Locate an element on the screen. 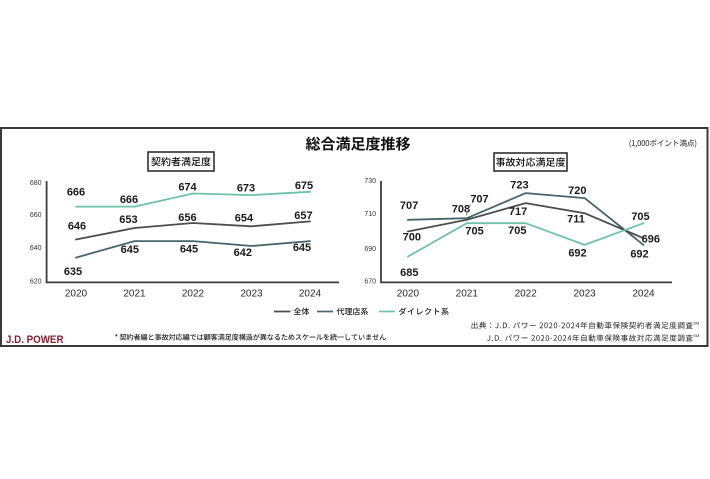  svg-text: 675 is located at coordinates (304, 186).